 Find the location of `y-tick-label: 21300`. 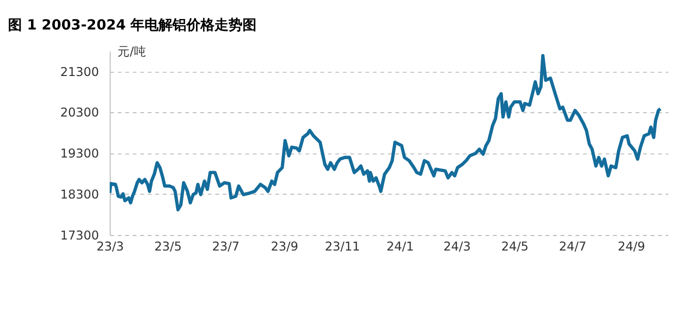

y-tick-label: 21300 is located at coordinates (79, 71).